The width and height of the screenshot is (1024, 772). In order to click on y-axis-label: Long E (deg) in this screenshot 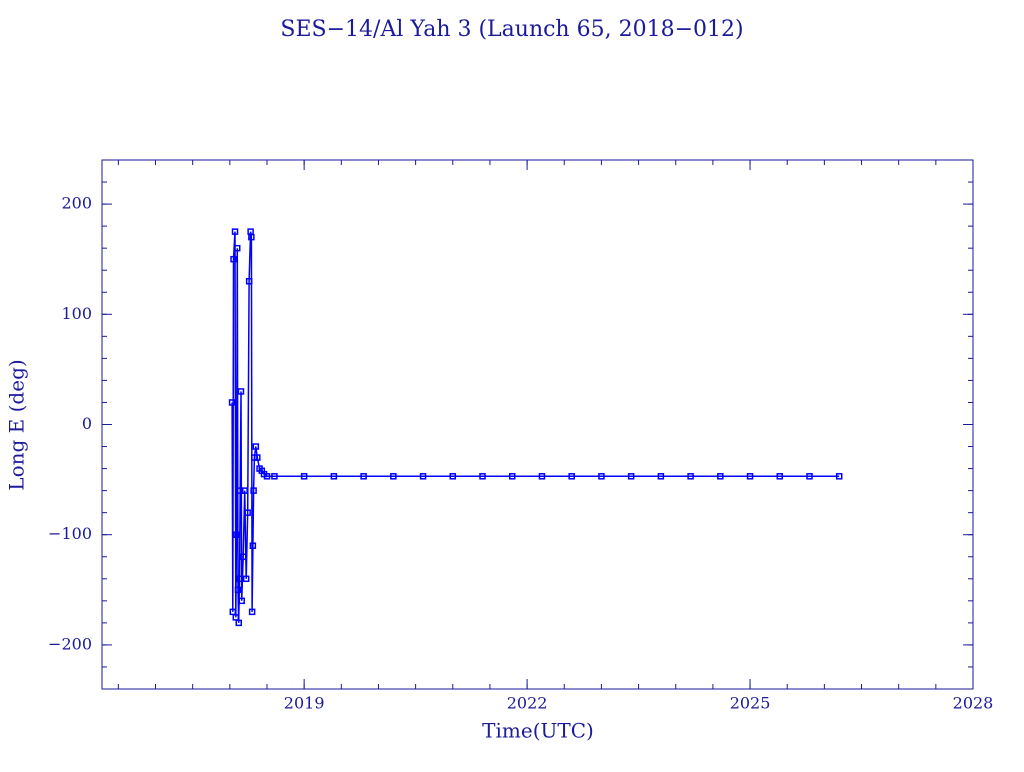, I will do `click(17, 424)`.